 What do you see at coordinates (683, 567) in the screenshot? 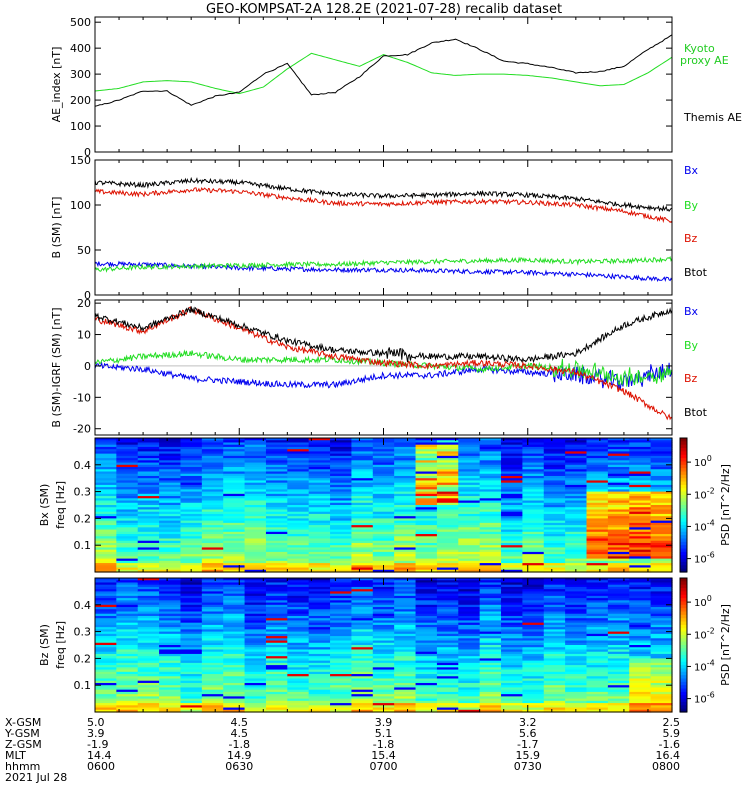
I see `colorbar-step` at bounding box center [683, 567].